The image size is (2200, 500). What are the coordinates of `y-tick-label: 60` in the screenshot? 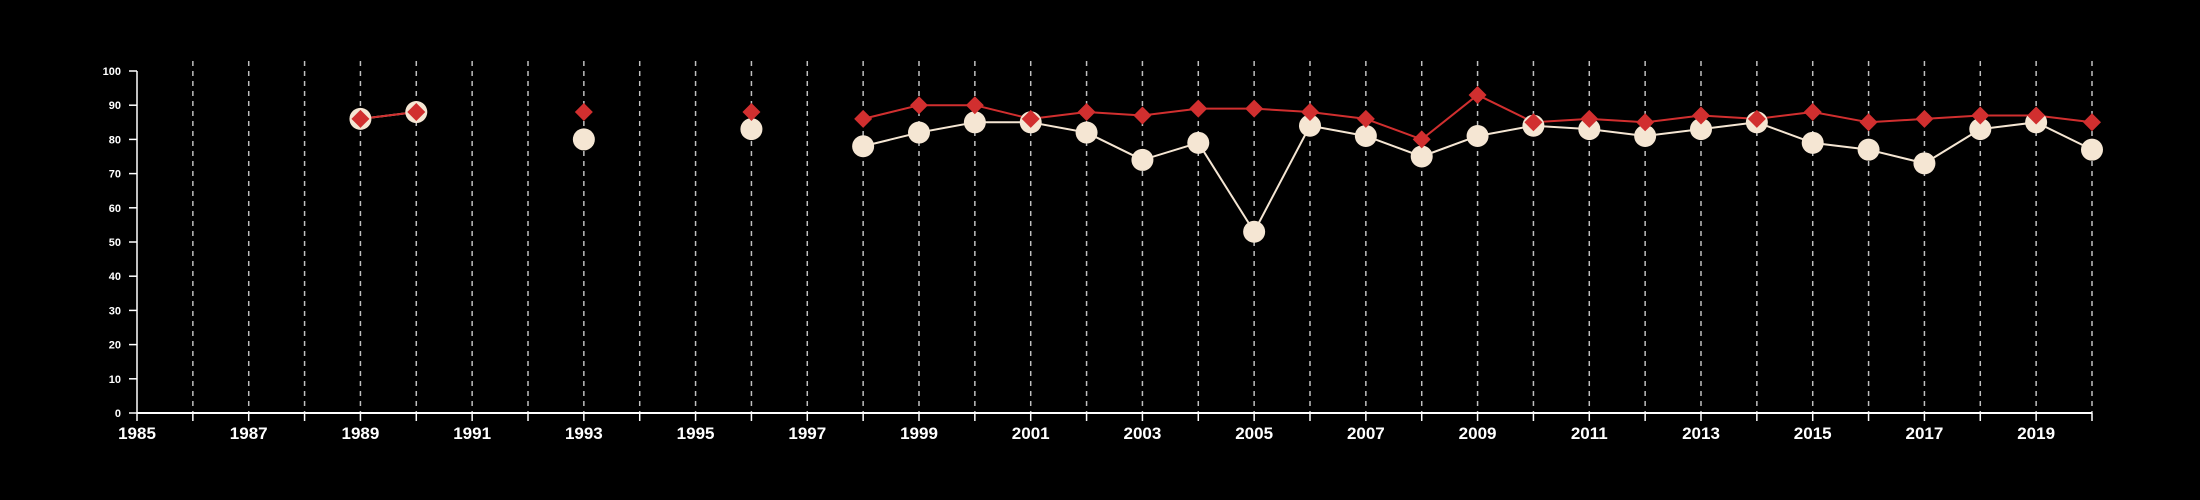 It's located at (115, 209).